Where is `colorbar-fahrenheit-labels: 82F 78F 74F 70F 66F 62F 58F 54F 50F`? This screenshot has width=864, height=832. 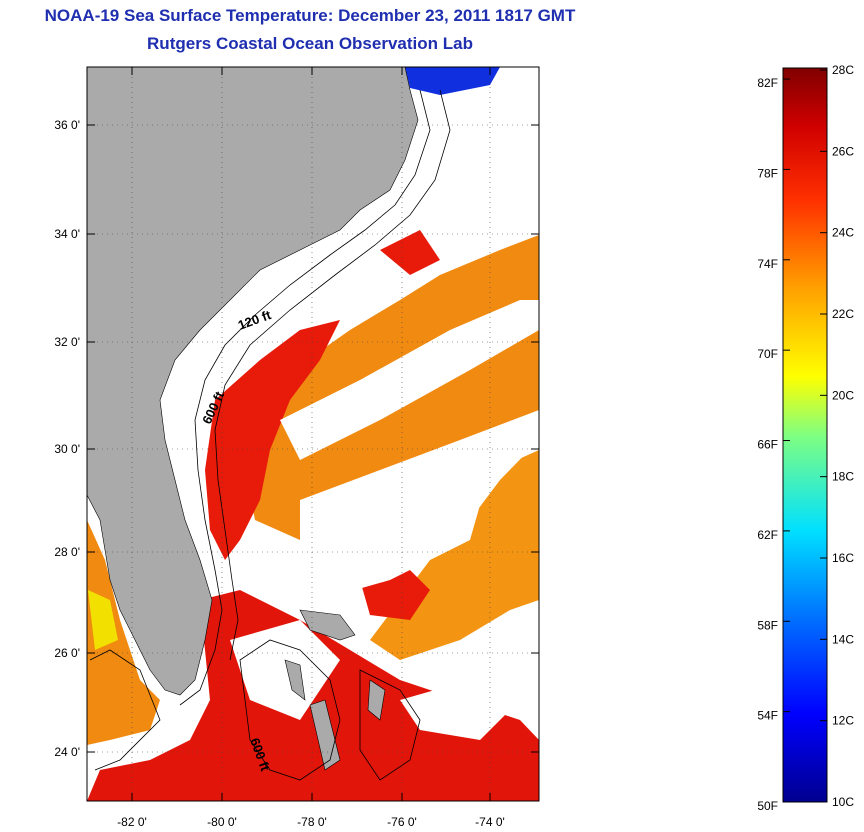 colorbar-fahrenheit-labels: 82F 78F 74F 70F 66F 62F 58F 54F 50F is located at coordinates (767, 444).